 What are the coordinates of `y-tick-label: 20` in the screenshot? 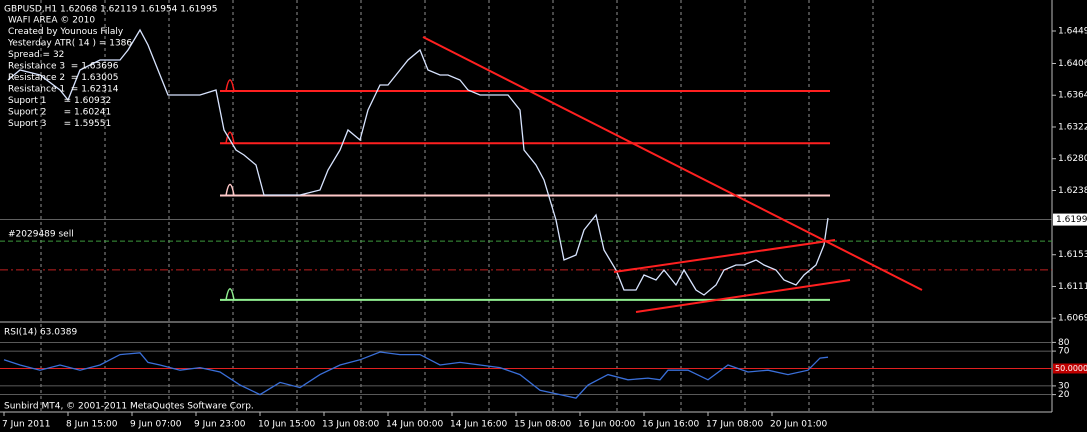 It's located at (1064, 395).